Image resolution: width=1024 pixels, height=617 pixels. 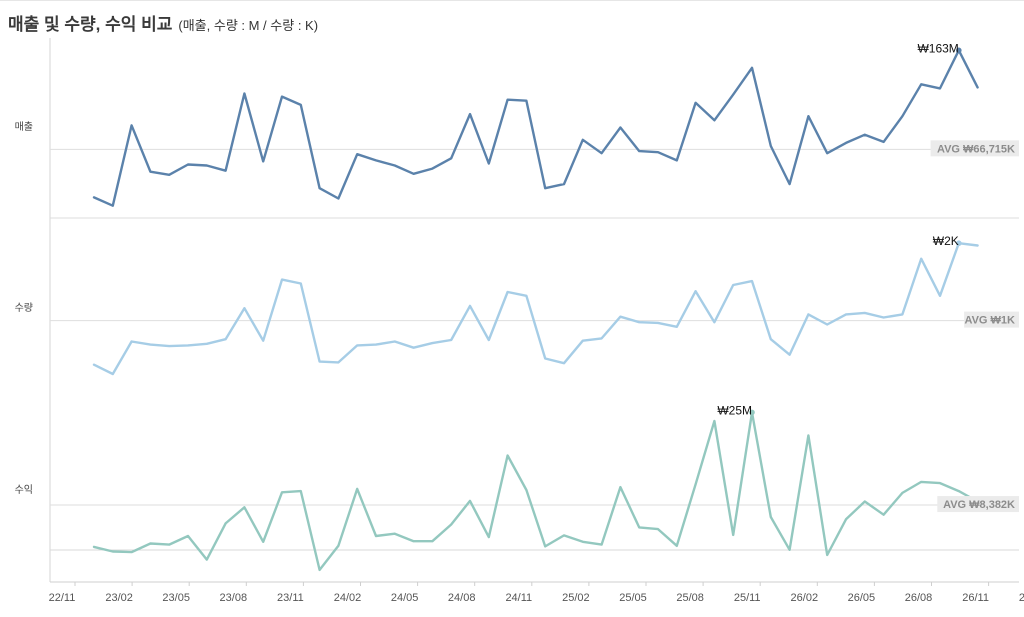 What do you see at coordinates (248, 25) in the screenshot?
I see `chart-subtitle: (매출, 수량 : M / 수량 : K)` at bounding box center [248, 25].